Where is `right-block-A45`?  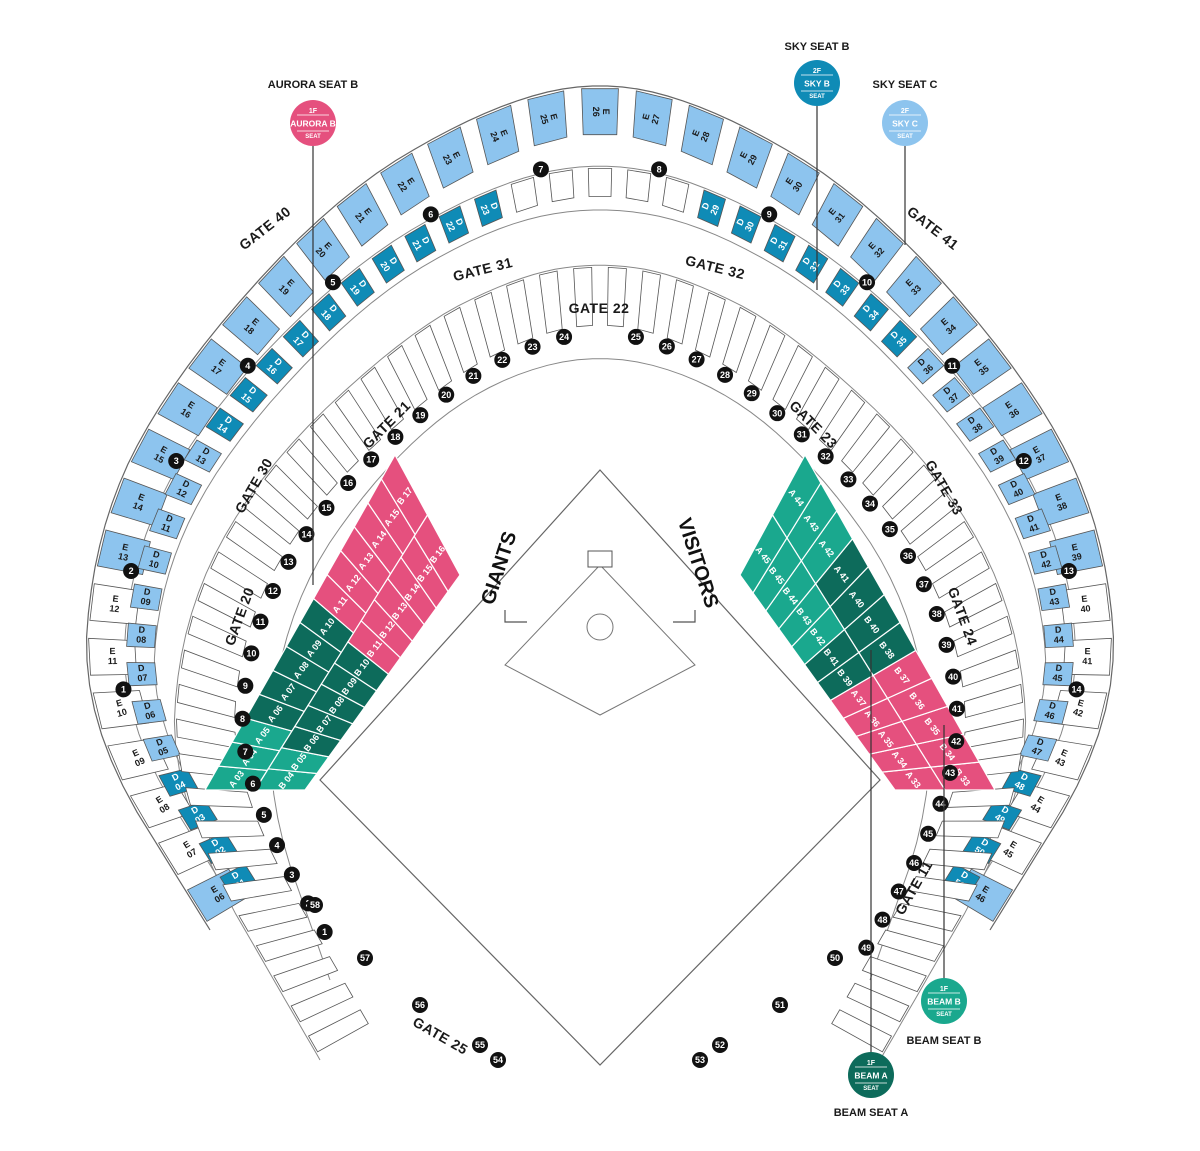 right-block-A45 is located at coordinates (763, 553).